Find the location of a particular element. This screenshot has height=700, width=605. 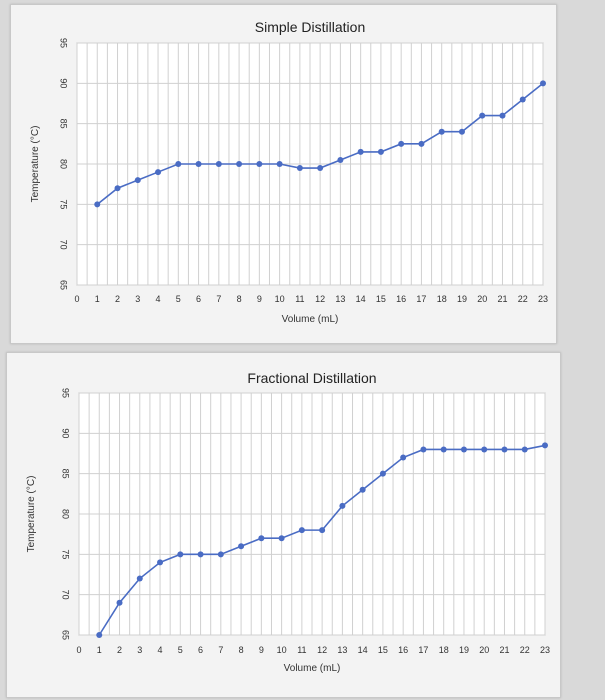

chart-title: Simple Distillation is located at coordinates (310, 27).